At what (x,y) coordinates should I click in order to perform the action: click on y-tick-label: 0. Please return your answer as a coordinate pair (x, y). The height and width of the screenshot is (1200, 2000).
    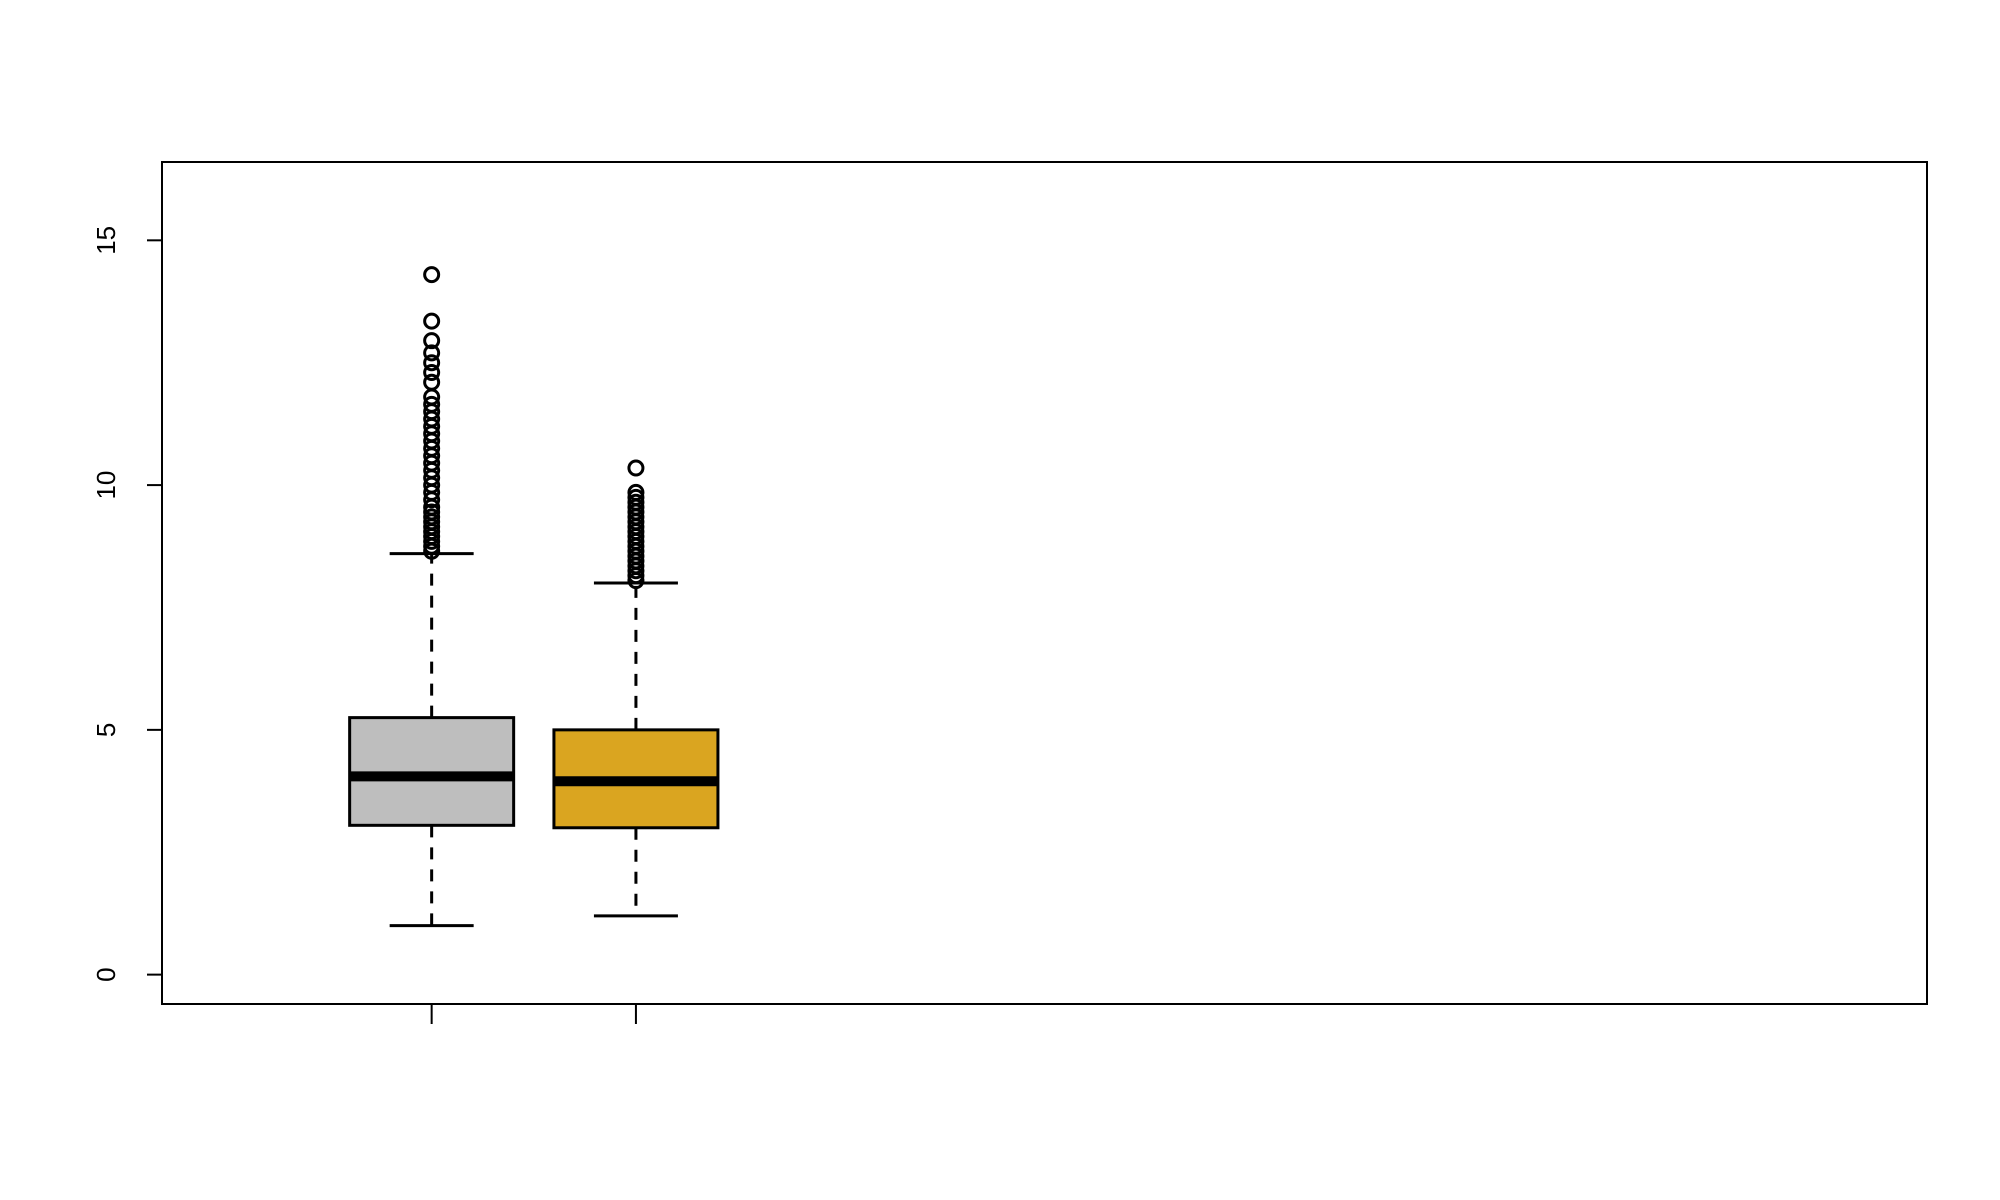
    Looking at the image, I should click on (106, 974).